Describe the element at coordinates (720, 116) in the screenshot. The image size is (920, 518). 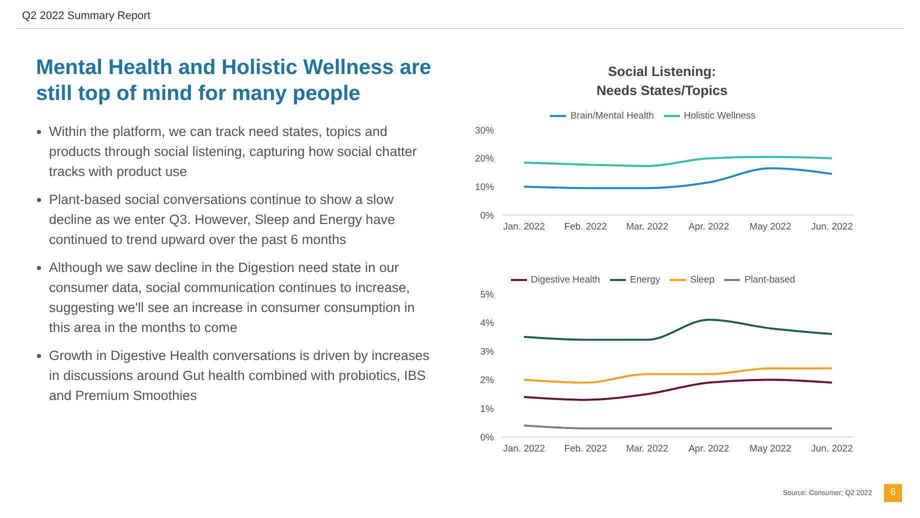
I see `legend-label: Holistic Wellness` at that location.